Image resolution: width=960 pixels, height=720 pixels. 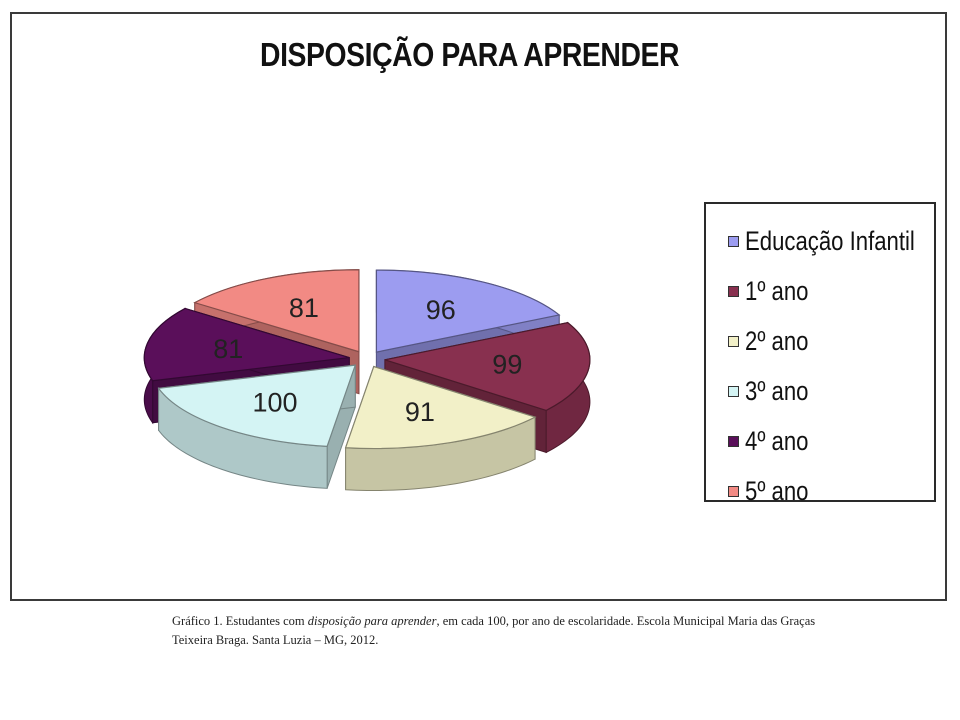 What do you see at coordinates (831, 391) in the screenshot?
I see `legend-item: 3º ano` at bounding box center [831, 391].